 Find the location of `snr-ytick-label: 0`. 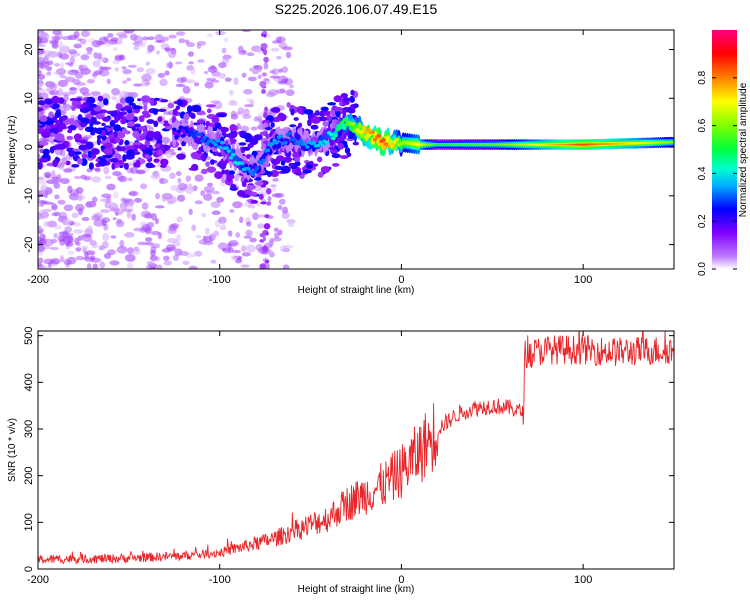

snr-ytick-label: 0 is located at coordinates (29, 569).